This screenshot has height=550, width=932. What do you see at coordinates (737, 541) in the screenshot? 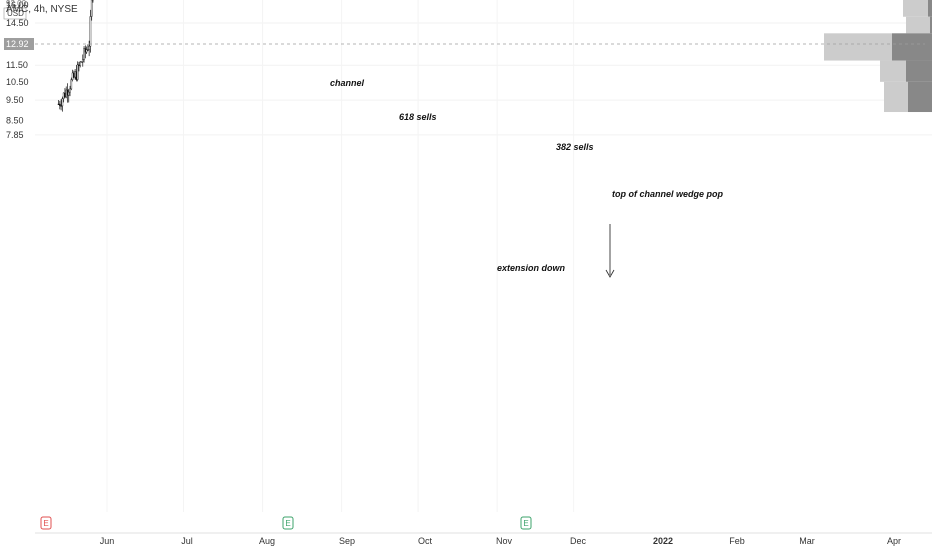
I see `time-tick-label: Feb` at bounding box center [737, 541].